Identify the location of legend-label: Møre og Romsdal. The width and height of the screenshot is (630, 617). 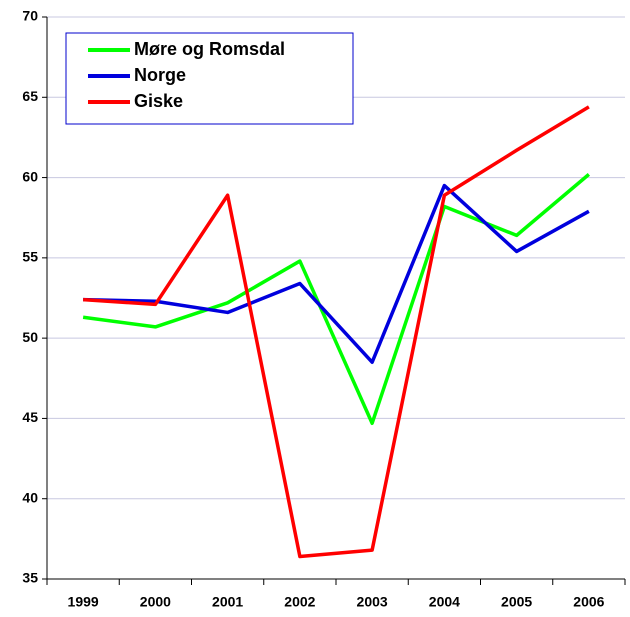
(209, 49).